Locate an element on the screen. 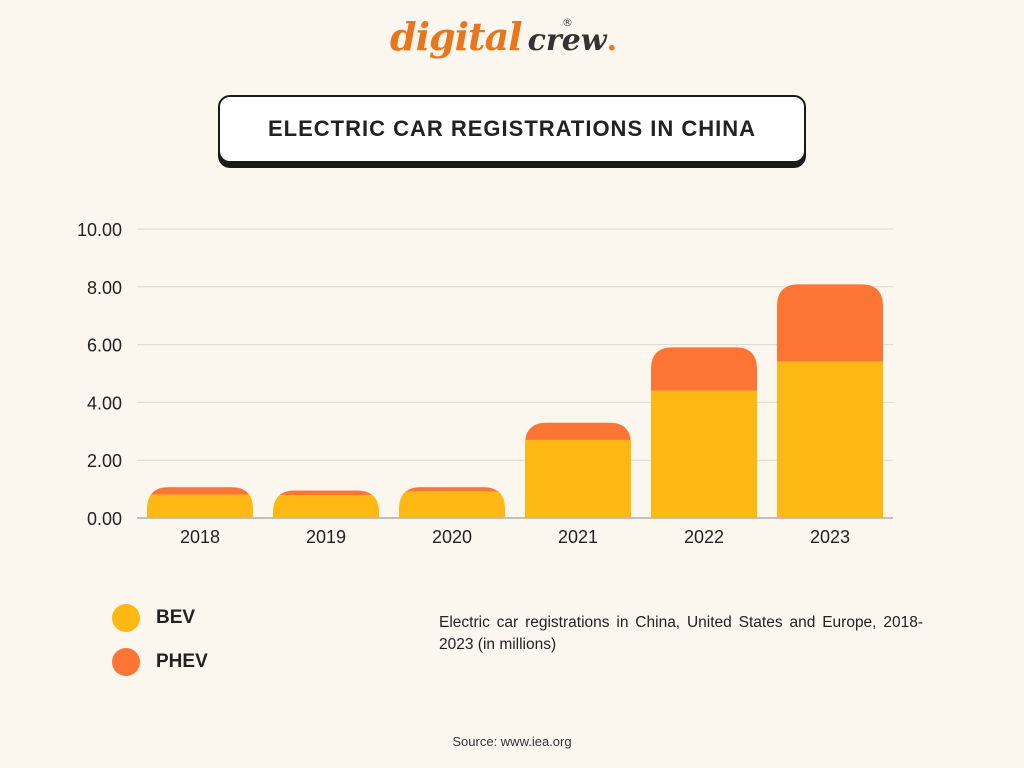 The image size is (1024, 768). chart-title: ELECTRIC CAR REGISTRATIONS IN CHINA is located at coordinates (512, 128).